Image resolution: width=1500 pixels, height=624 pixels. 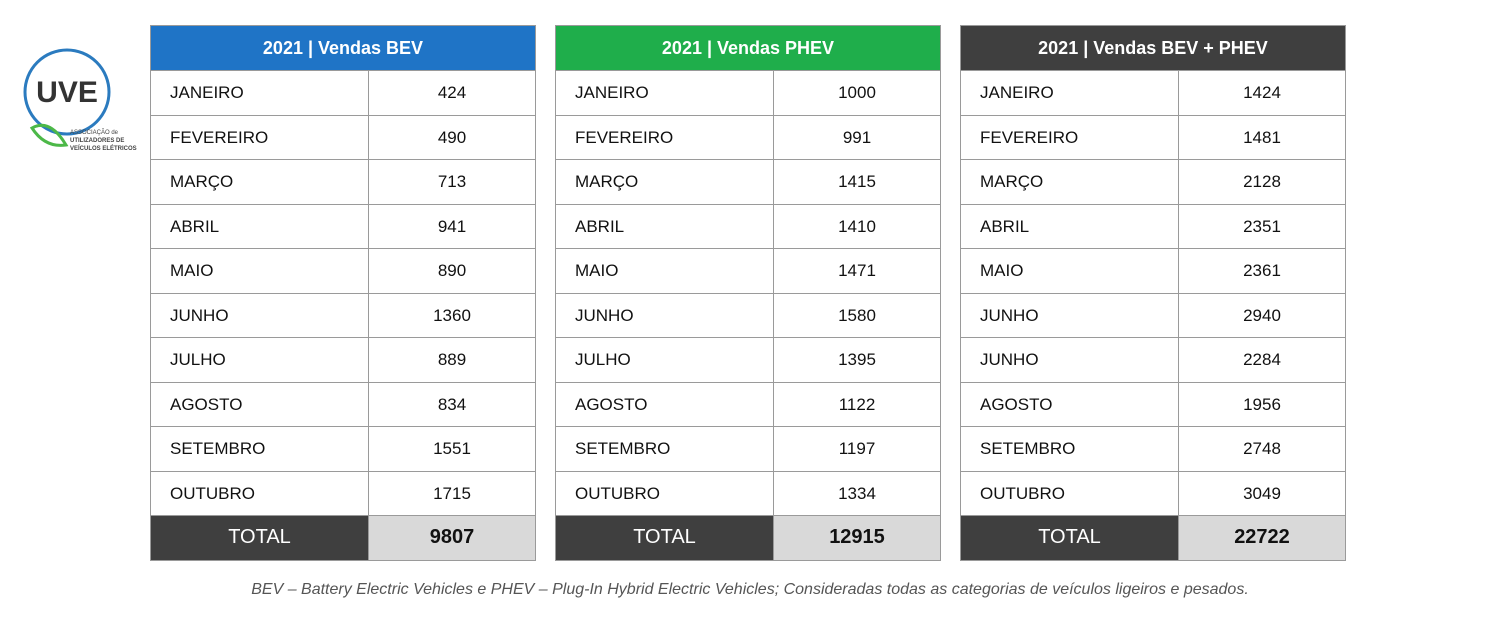 I want to click on table-row: FEVEREIRO 1481, so click(x=1153, y=136).